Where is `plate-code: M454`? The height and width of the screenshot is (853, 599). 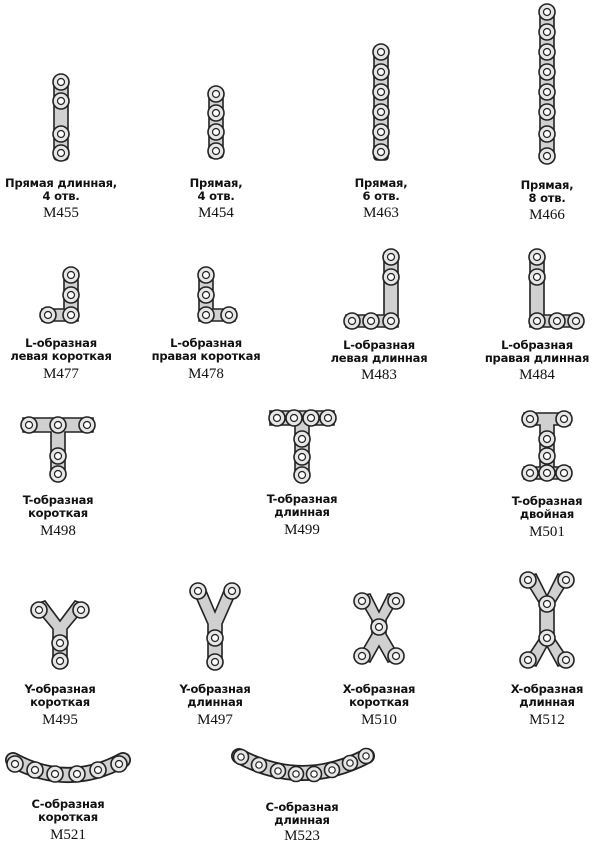
plate-code: M454 is located at coordinates (216, 213).